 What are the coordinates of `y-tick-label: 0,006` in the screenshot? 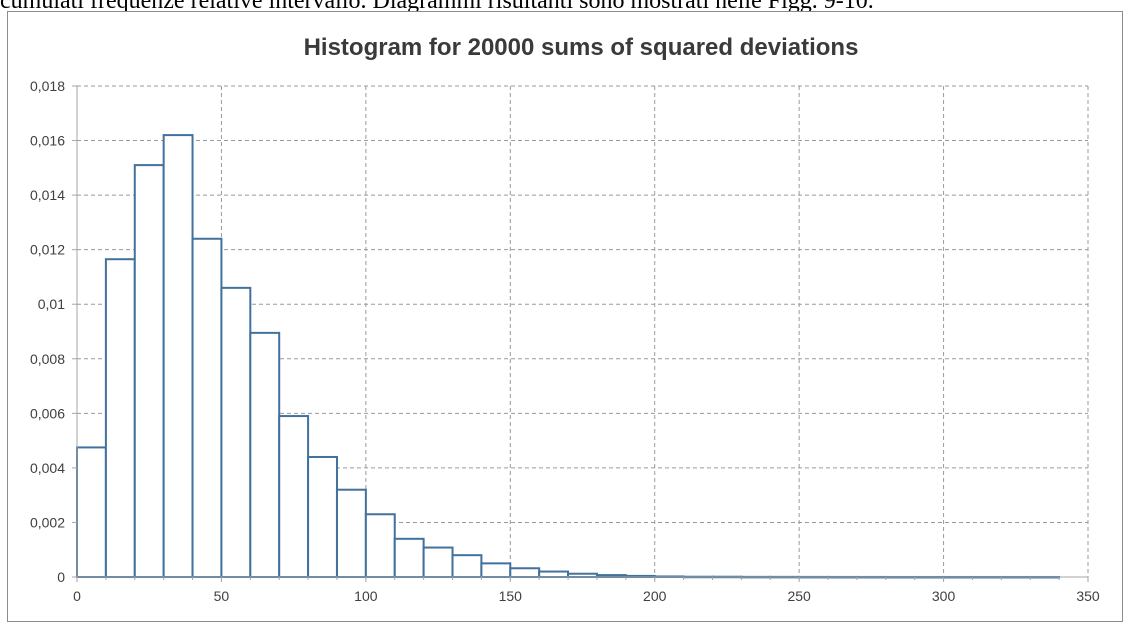 It's located at (47, 413).